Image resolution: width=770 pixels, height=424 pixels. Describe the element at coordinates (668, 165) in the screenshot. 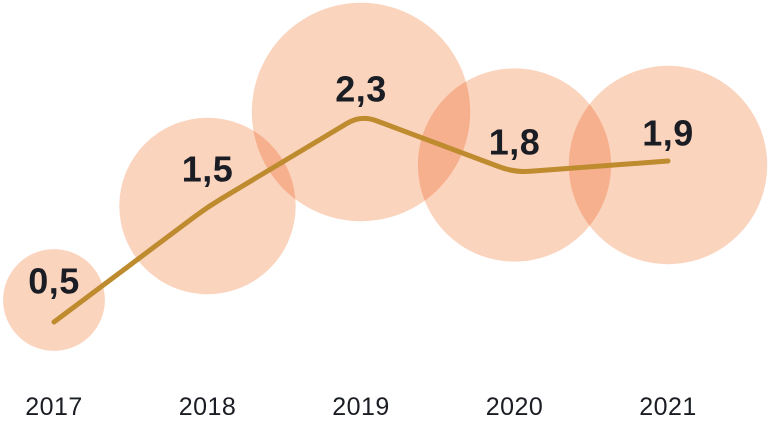

I see `bubble-2021` at that location.